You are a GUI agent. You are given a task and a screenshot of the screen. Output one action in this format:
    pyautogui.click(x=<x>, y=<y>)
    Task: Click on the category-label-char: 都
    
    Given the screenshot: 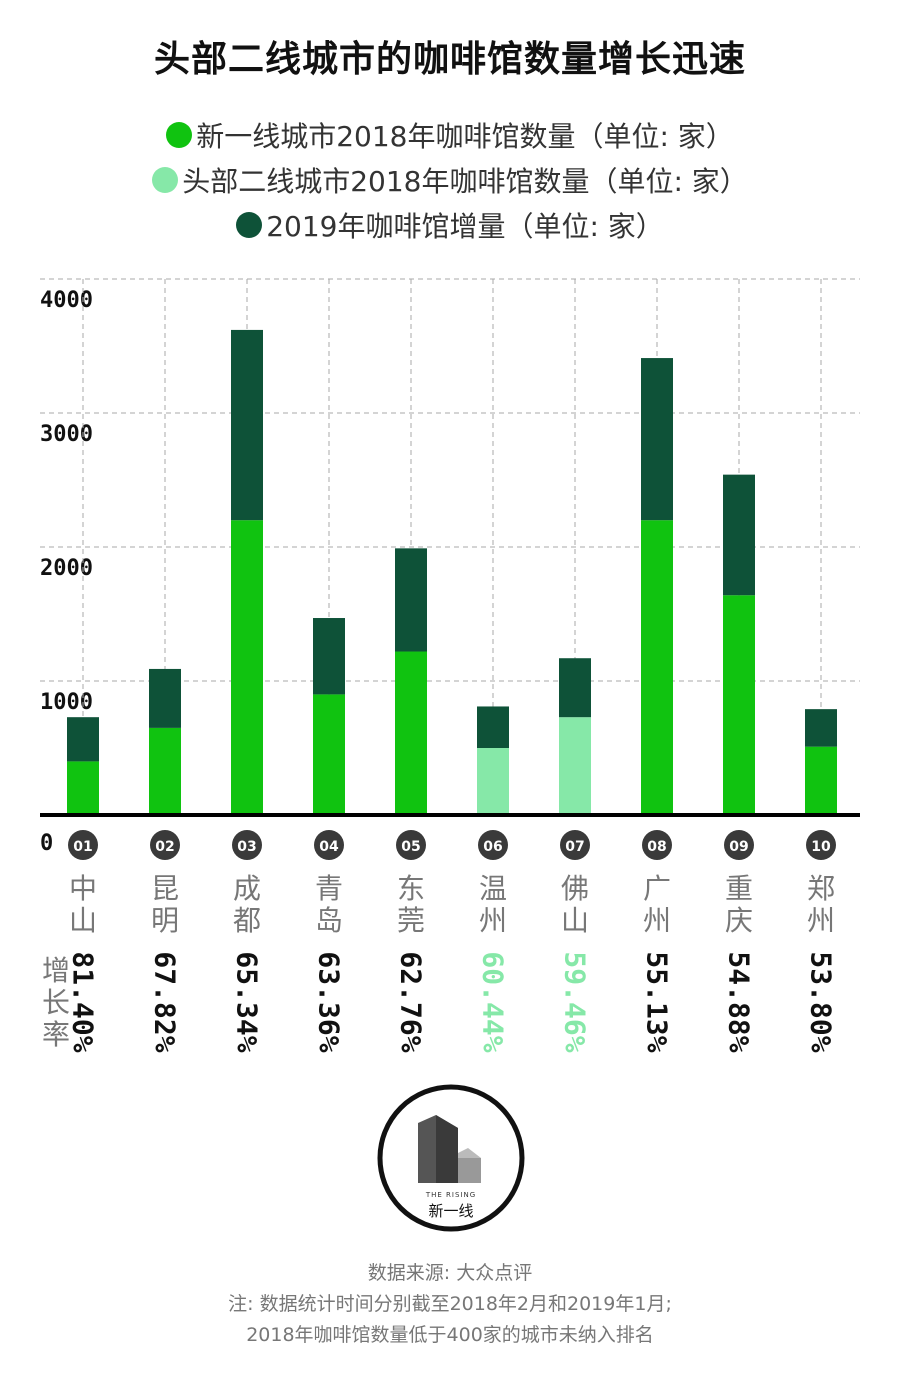 What is the action you would take?
    pyautogui.click(x=247, y=920)
    